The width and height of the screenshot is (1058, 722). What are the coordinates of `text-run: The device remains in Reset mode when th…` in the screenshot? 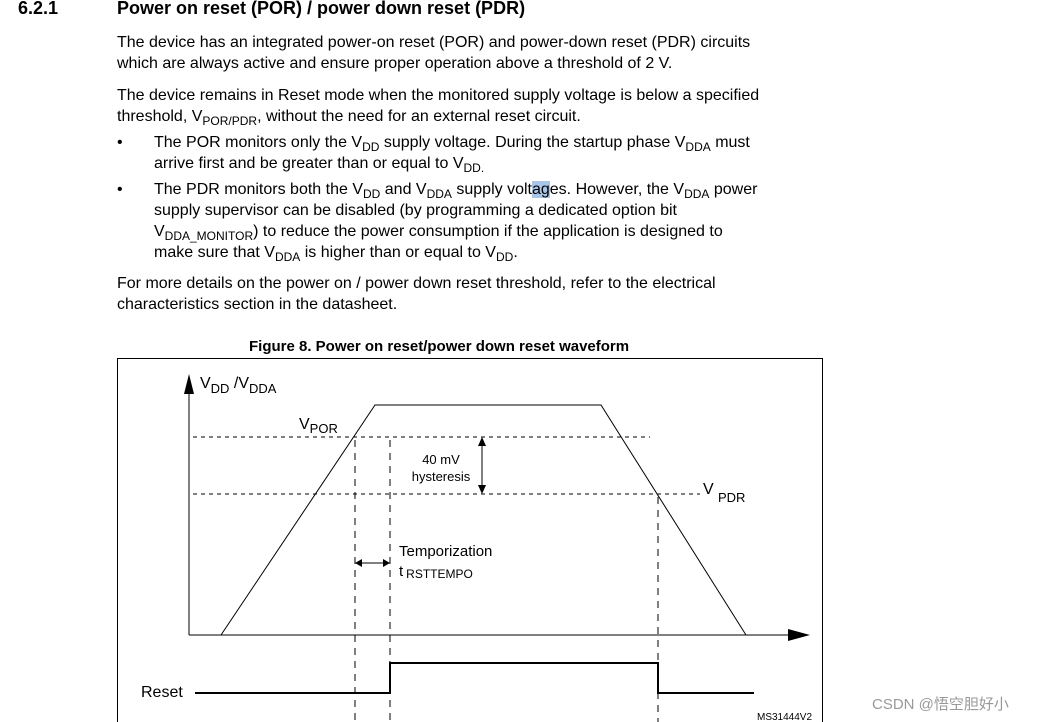 It's located at (438, 95).